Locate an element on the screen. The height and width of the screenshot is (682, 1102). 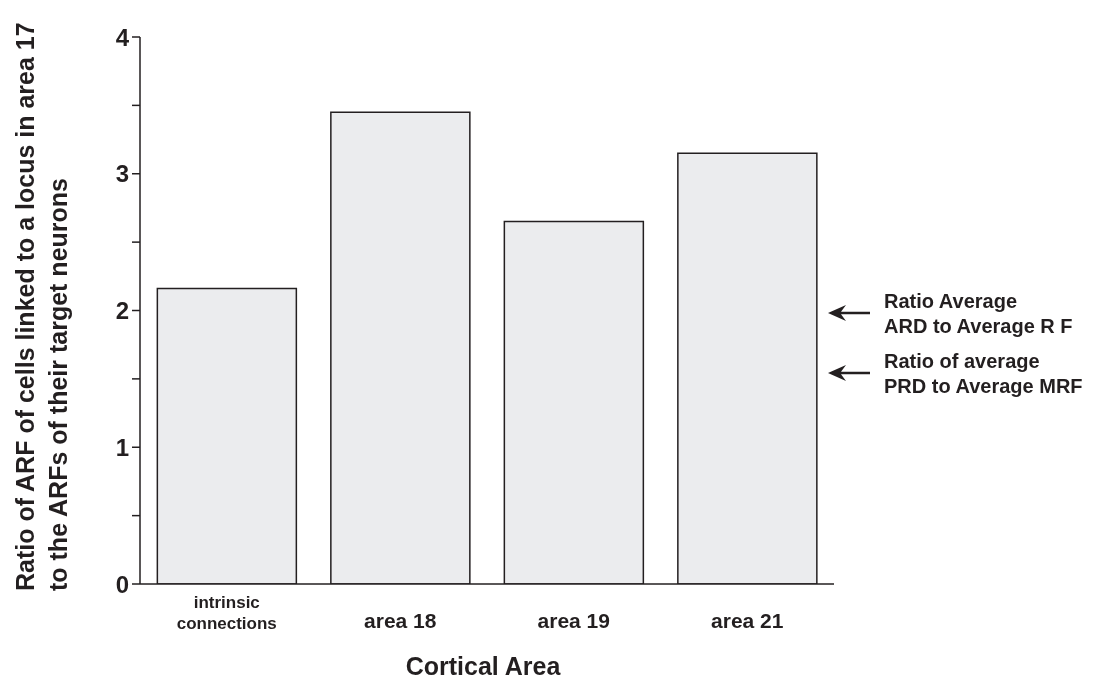
y-tick-label: 1 is located at coordinates (122, 447).